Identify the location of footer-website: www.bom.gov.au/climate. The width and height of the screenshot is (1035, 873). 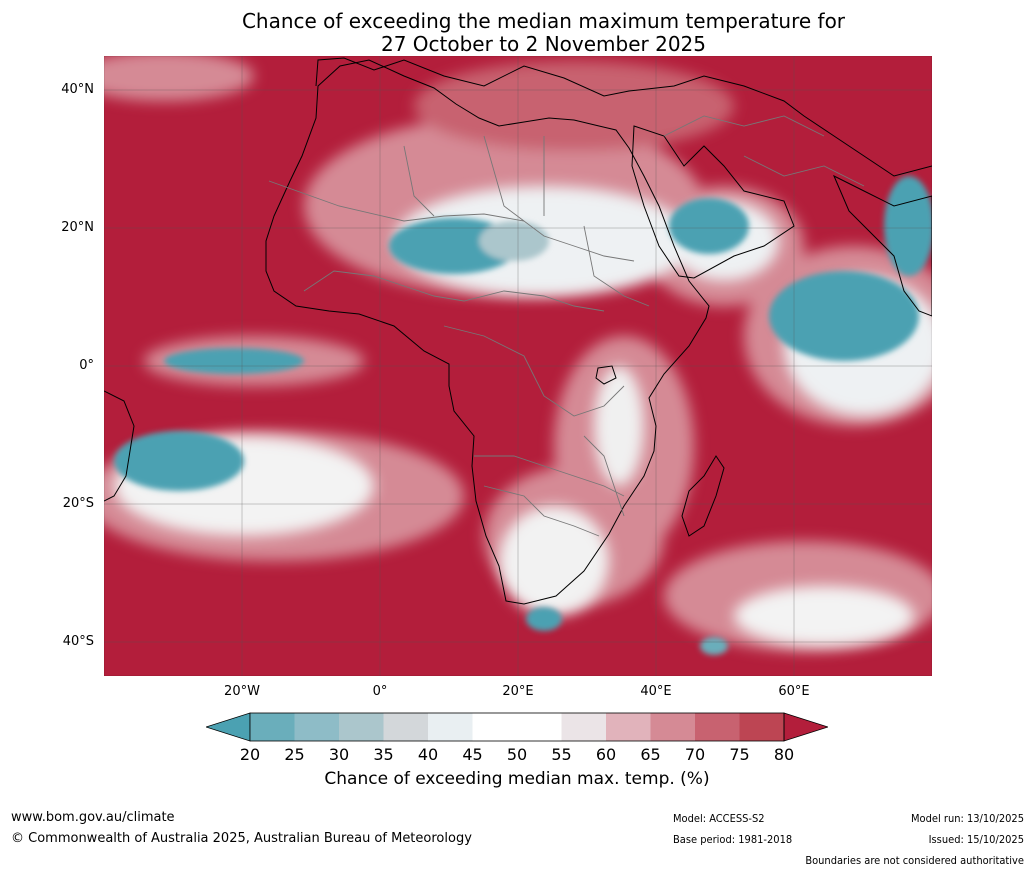
(93, 817).